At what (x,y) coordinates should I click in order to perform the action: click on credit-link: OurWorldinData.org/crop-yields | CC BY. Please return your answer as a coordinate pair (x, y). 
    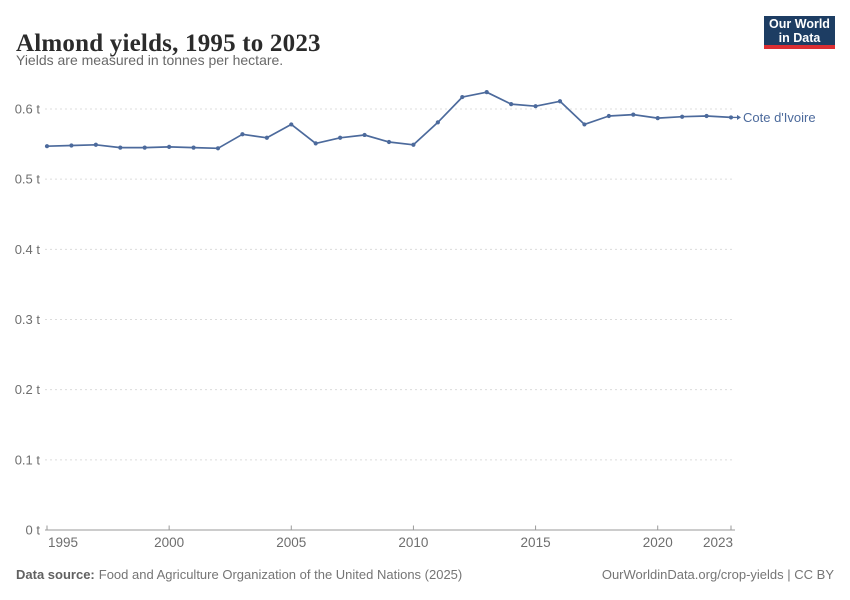
    Looking at the image, I should click on (717, 574).